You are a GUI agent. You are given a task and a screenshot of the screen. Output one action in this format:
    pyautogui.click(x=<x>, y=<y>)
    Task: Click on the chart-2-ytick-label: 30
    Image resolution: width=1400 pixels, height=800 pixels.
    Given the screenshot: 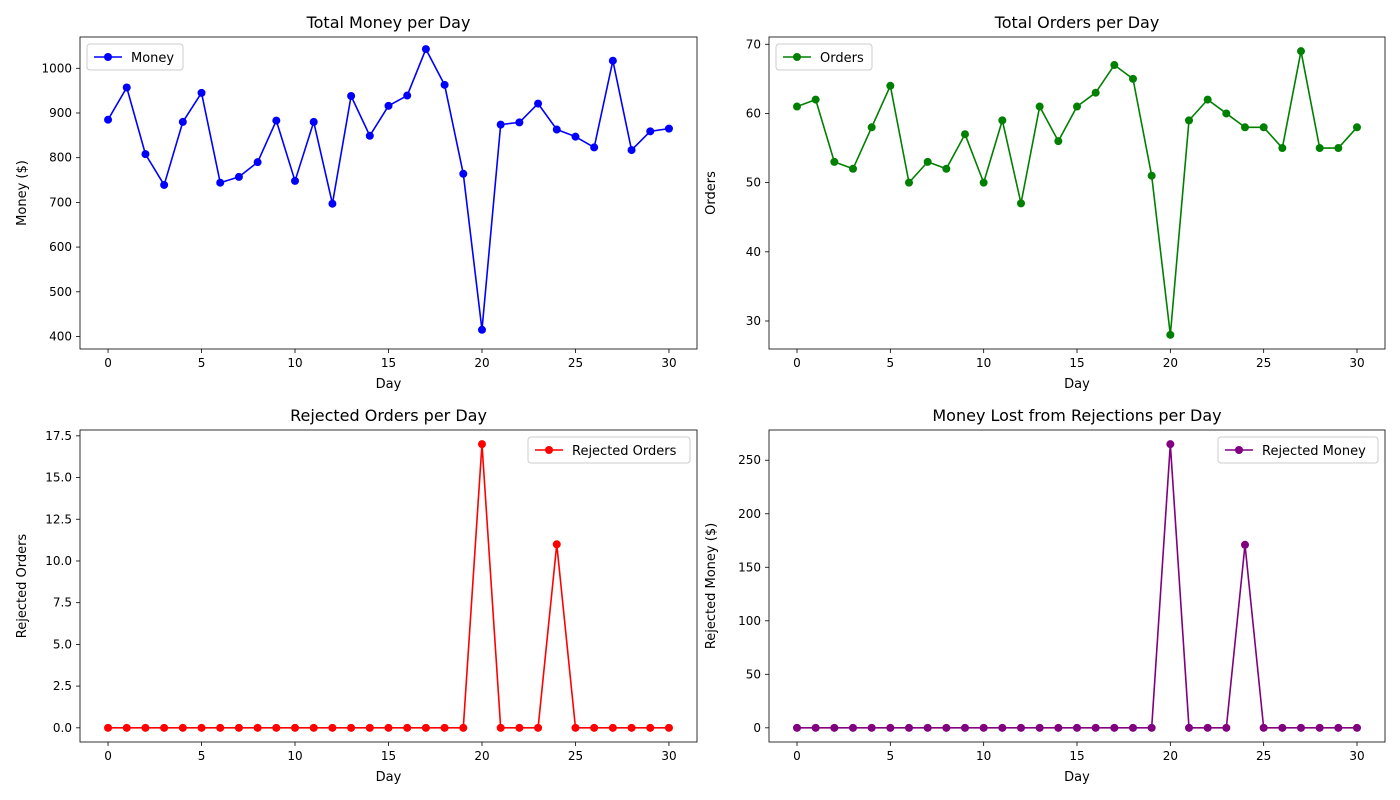 What is the action you would take?
    pyautogui.click(x=753, y=321)
    